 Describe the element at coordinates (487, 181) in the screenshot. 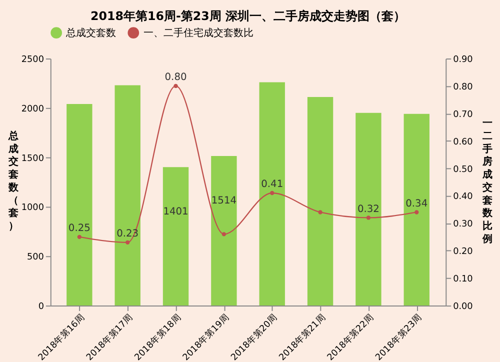

I see `text: 一二手房成交套数比例` at that location.